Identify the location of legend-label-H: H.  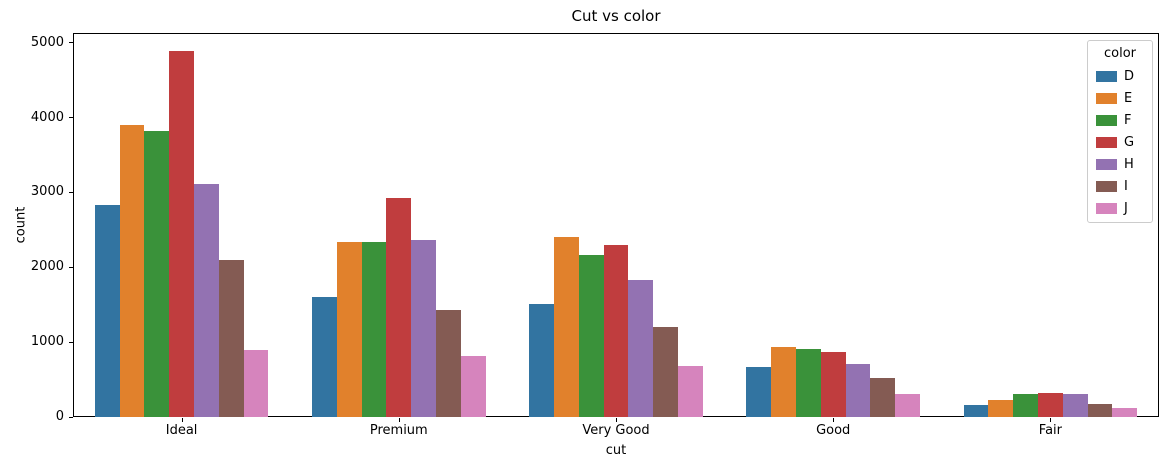
(1129, 164).